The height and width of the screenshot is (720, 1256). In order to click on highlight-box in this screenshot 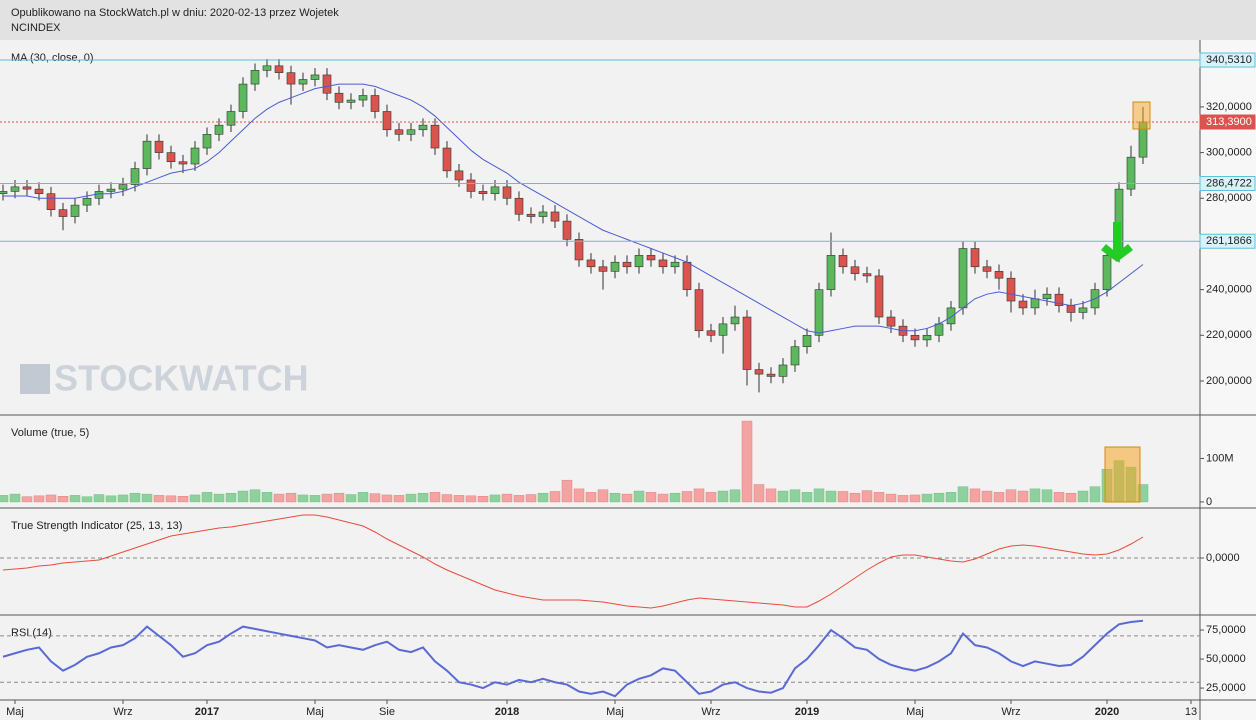, I will do `click(1141, 115)`.